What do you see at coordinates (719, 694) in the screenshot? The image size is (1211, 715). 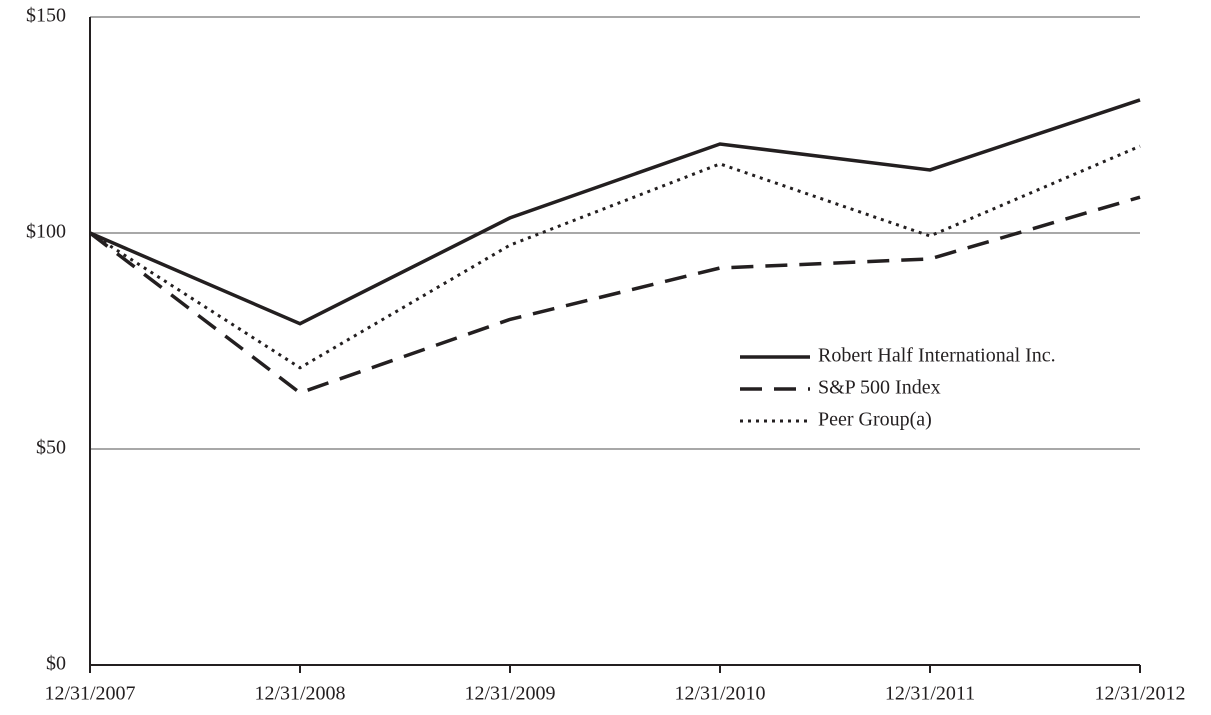 I see `x-tick-label: 12/31/2010` at bounding box center [719, 694].